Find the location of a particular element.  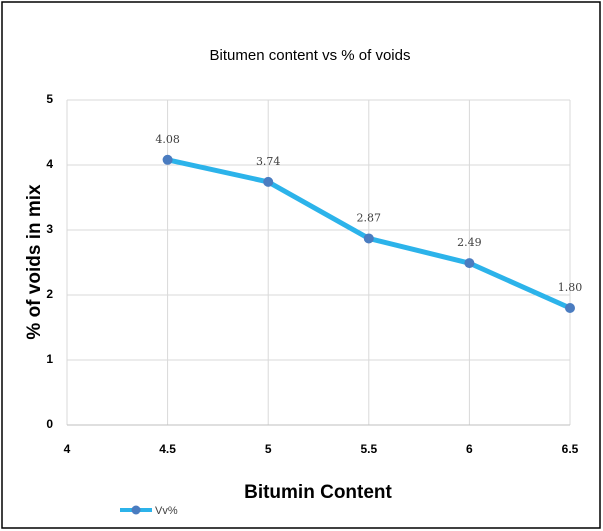

x-tick-label: 5 is located at coordinates (268, 449).